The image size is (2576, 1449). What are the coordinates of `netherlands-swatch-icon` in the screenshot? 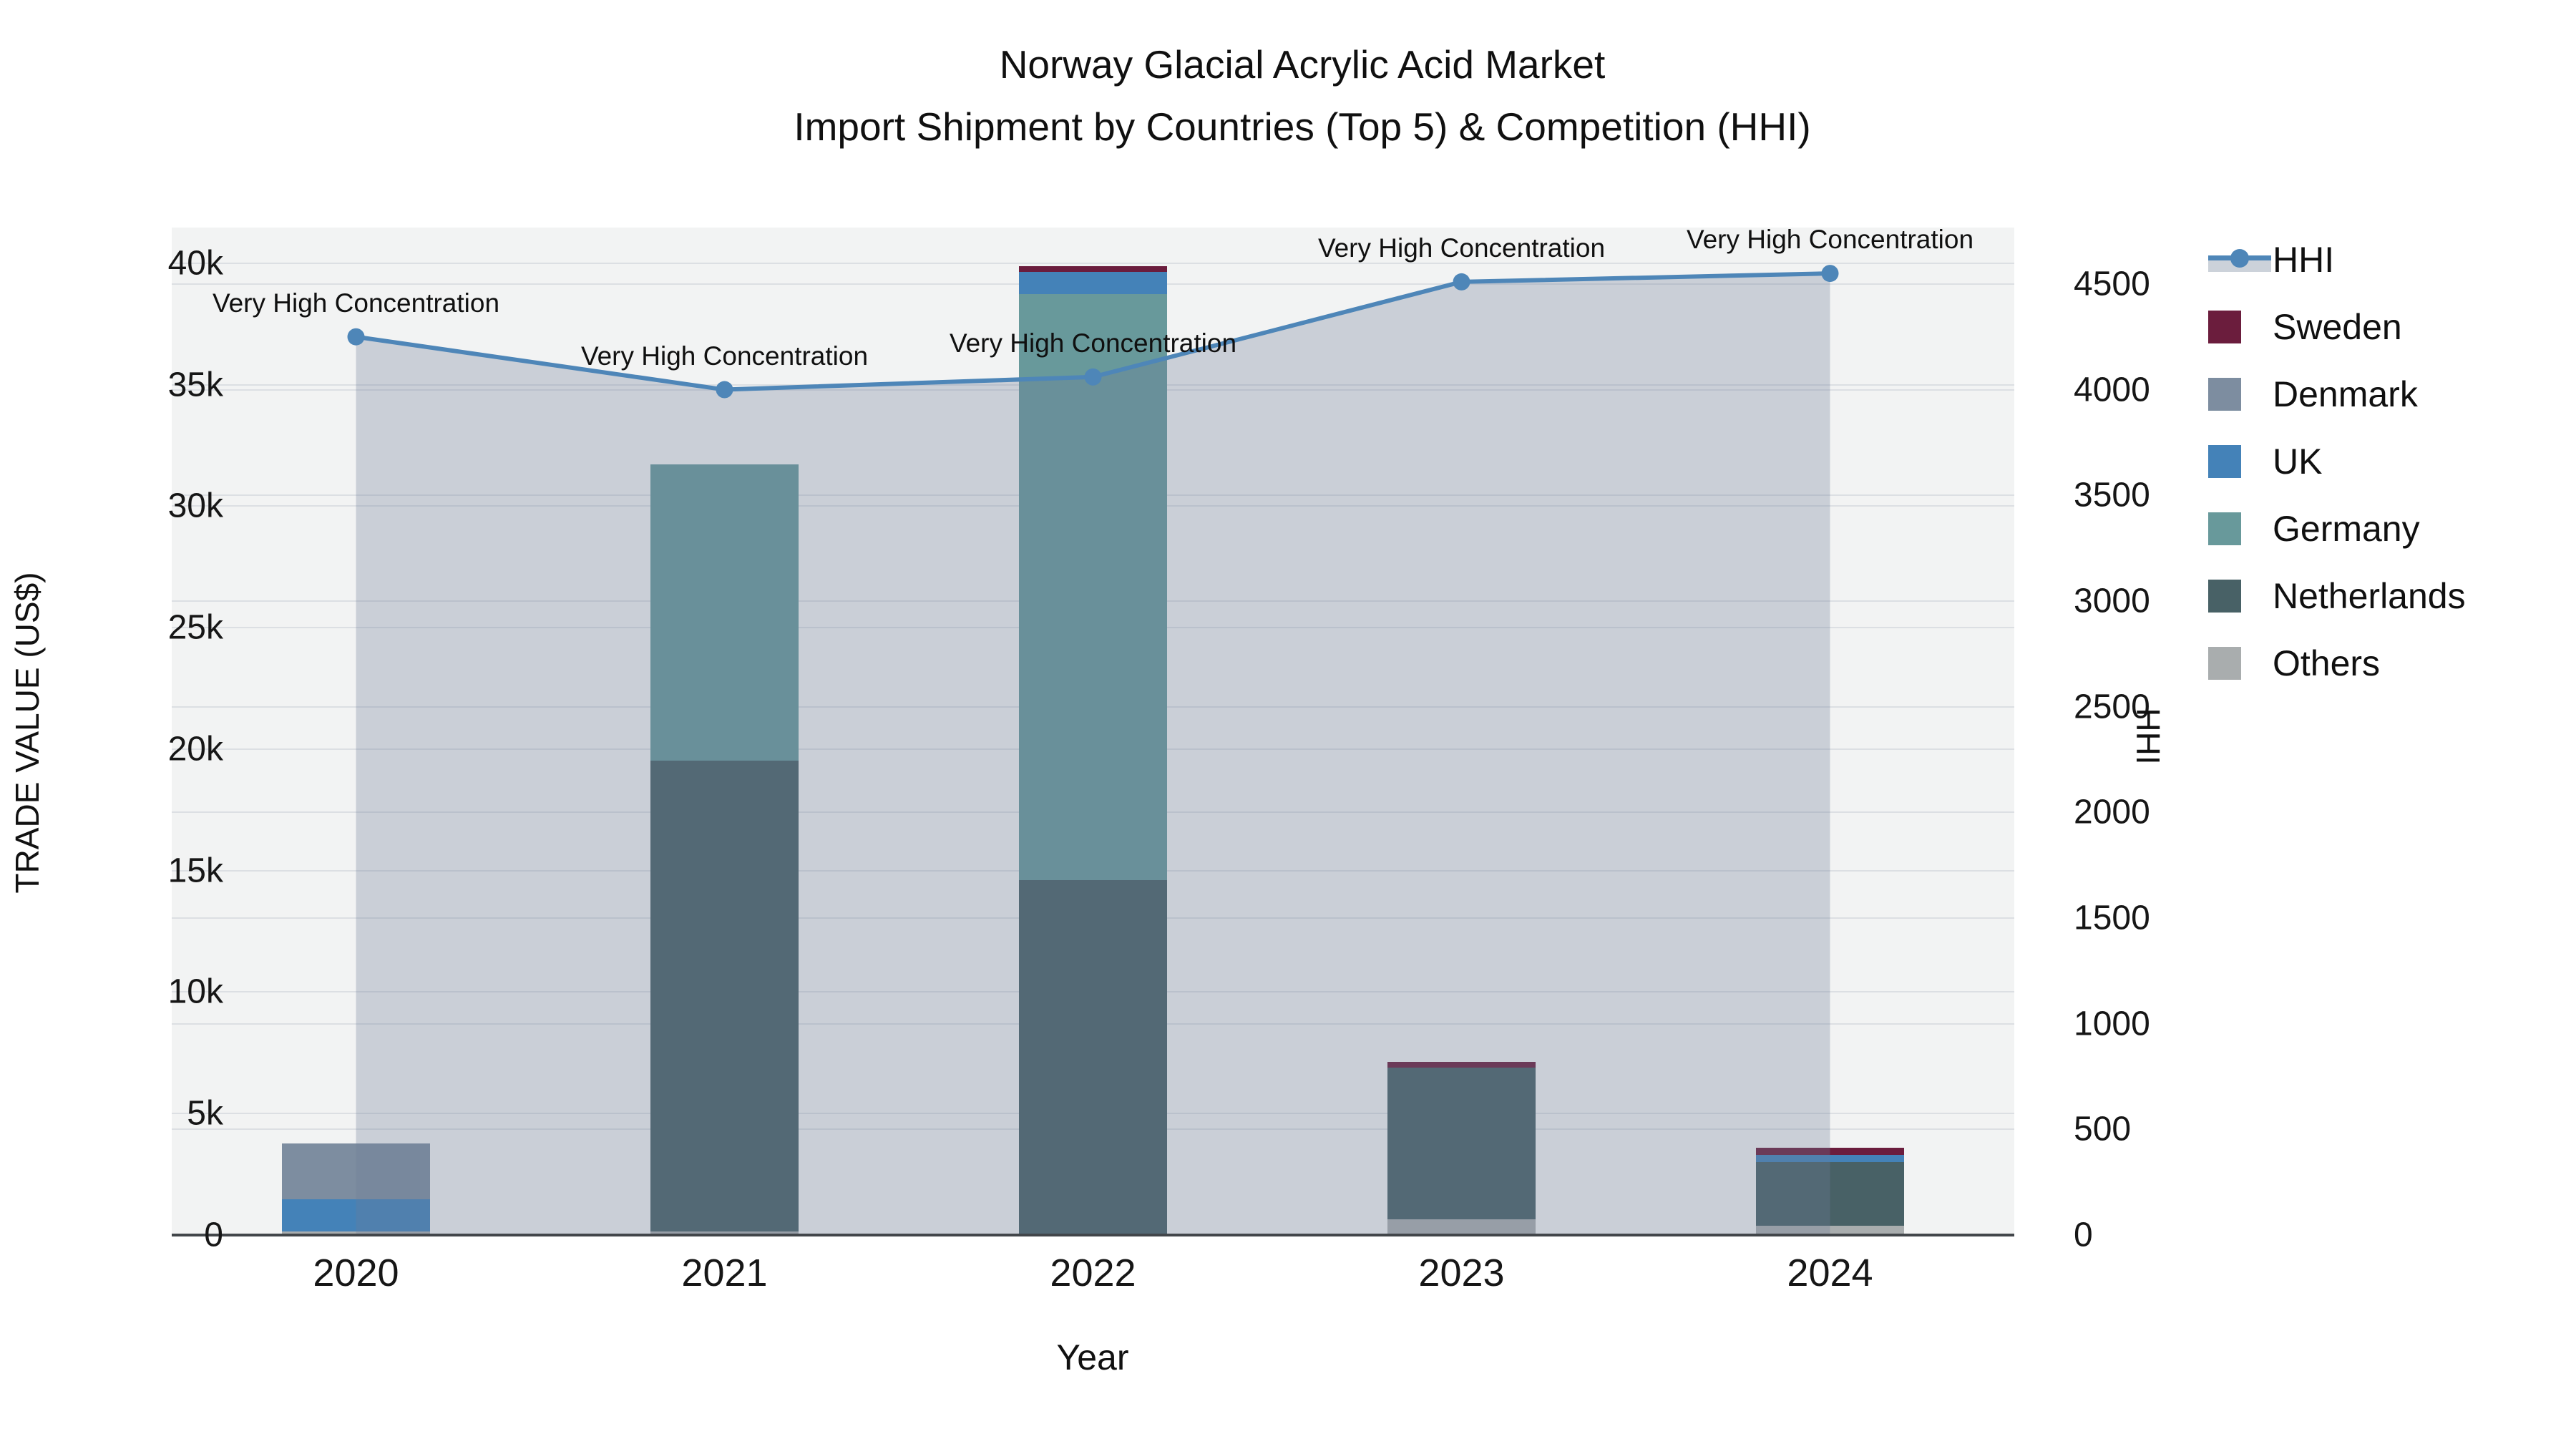 It's located at (2224, 596).